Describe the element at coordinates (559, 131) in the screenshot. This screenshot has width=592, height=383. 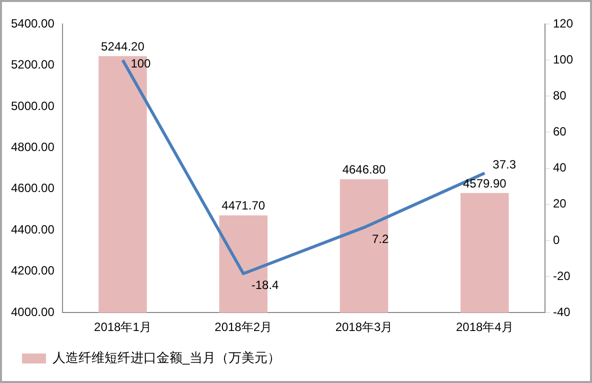
I see `y2-tick-label: 60` at that location.